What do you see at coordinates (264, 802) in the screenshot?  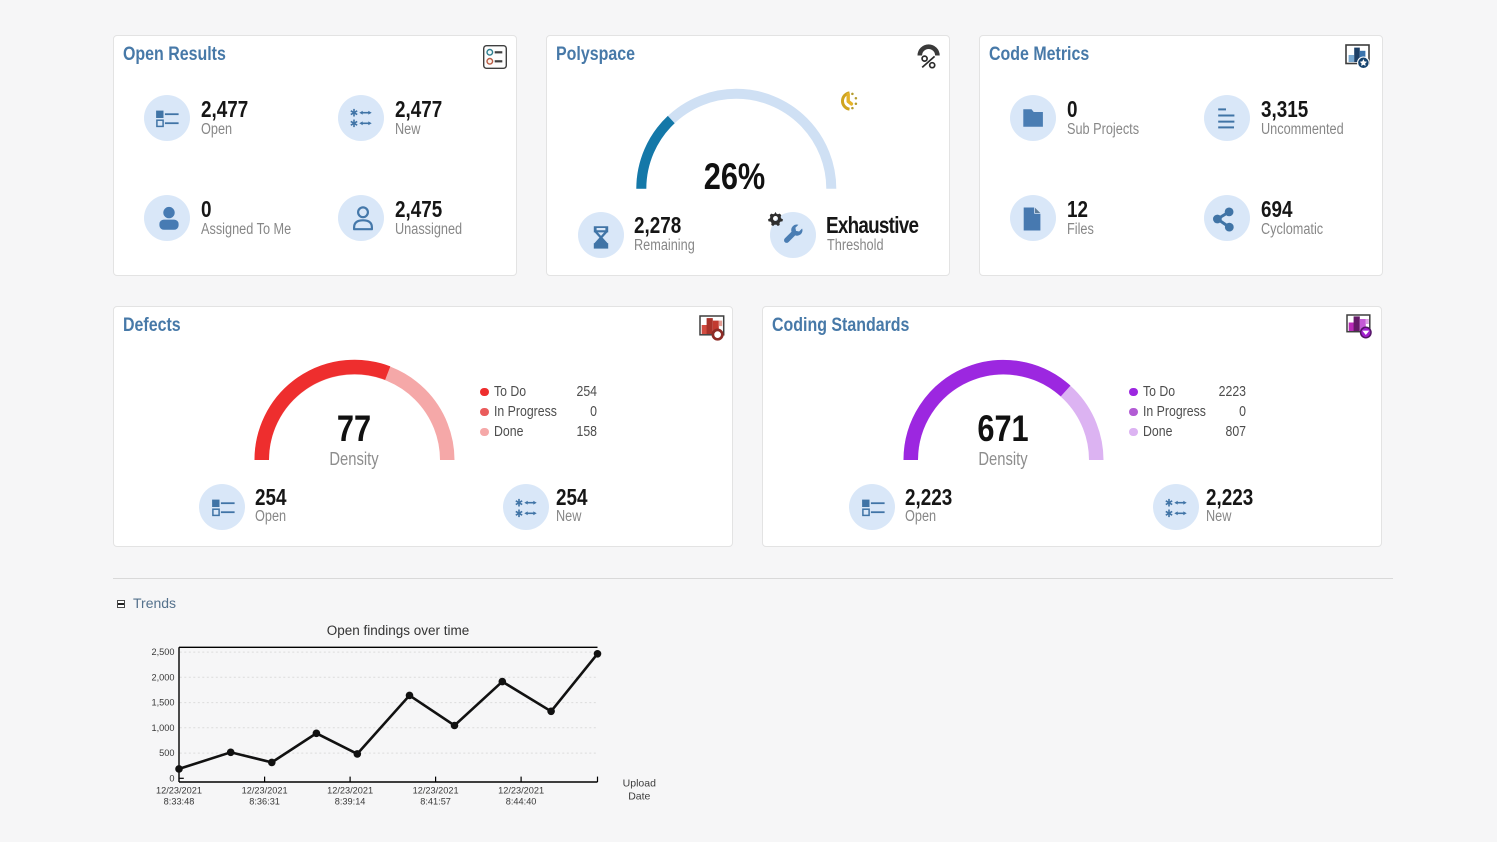 I see `svg-text: 8:36:31` at bounding box center [264, 802].